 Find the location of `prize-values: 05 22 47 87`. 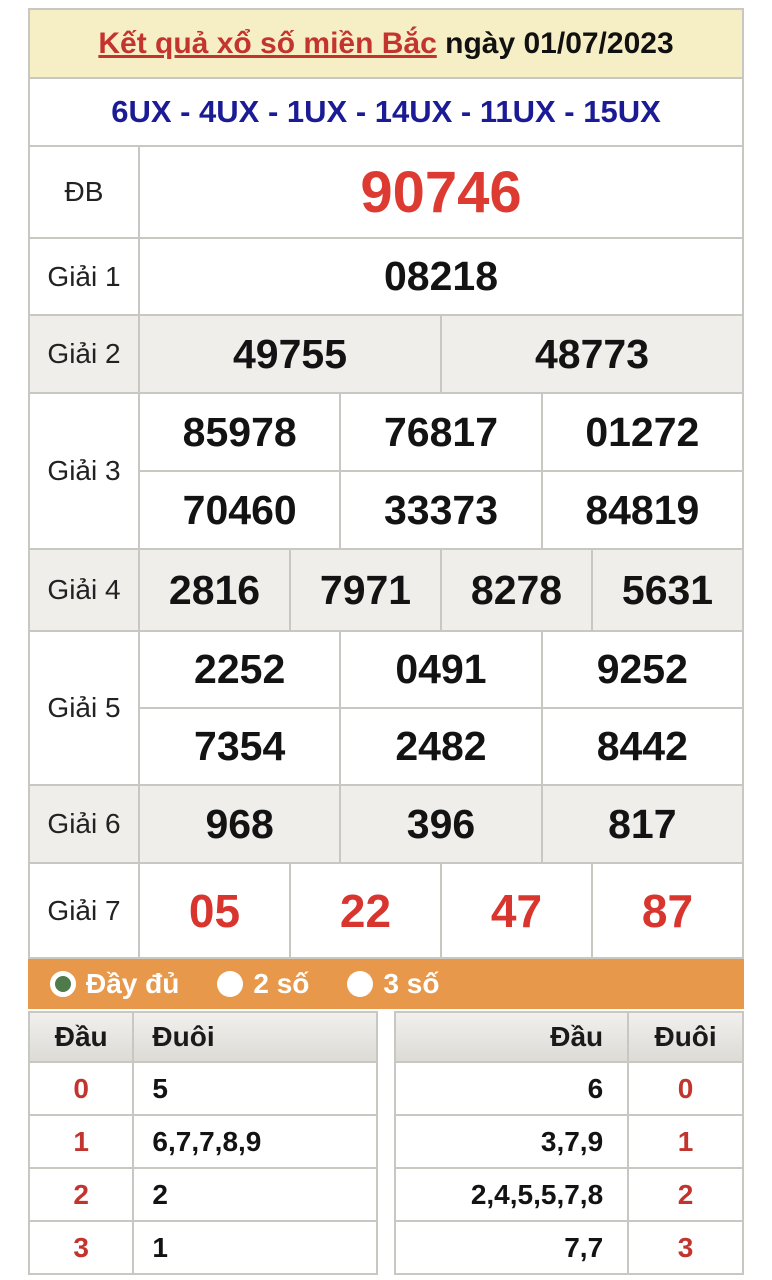

prize-values: 05 22 47 87 is located at coordinates (441, 910).